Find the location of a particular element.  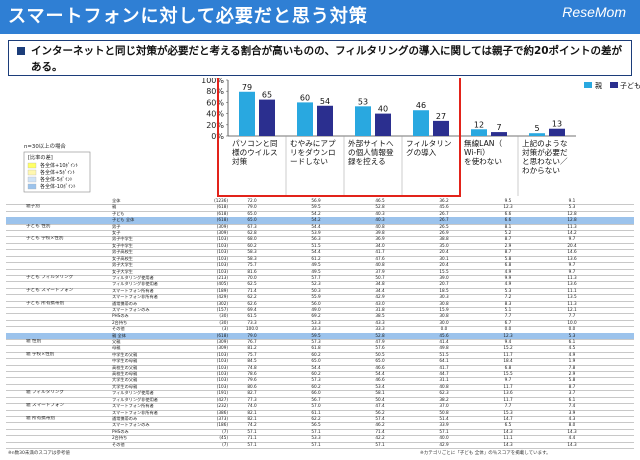

cell-value: 11.1 is located at coordinates (572, 290).